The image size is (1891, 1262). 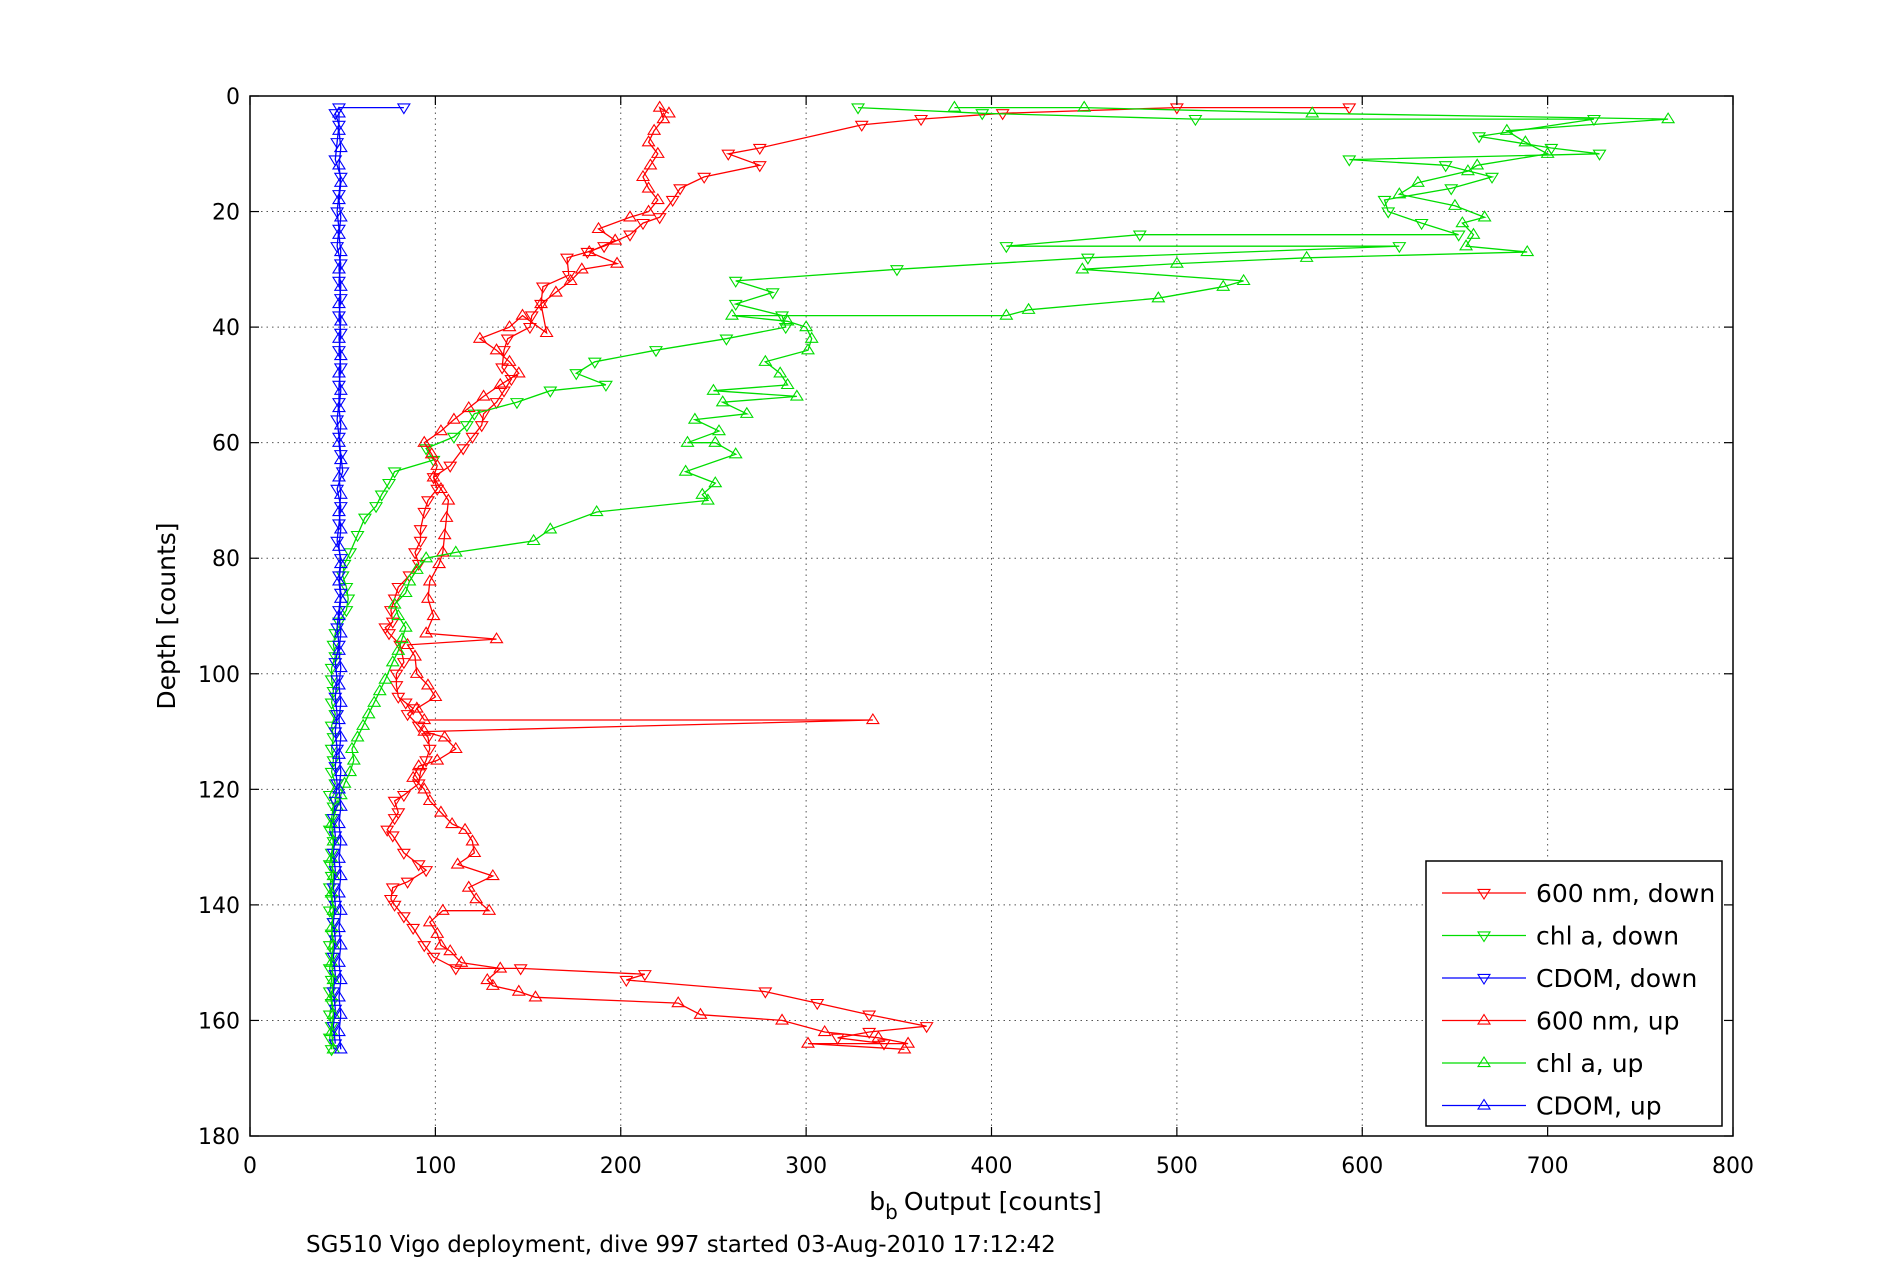 I want to click on legend-label: chl a, up, so click(x=1589, y=1063).